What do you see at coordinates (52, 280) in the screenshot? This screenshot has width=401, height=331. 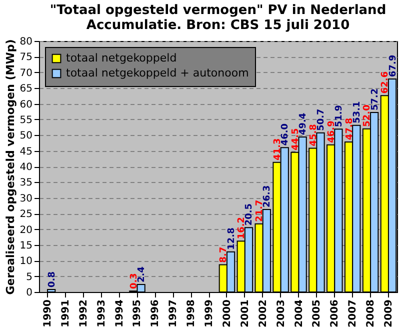 I see `data-label: 0.8` at bounding box center [52, 280].